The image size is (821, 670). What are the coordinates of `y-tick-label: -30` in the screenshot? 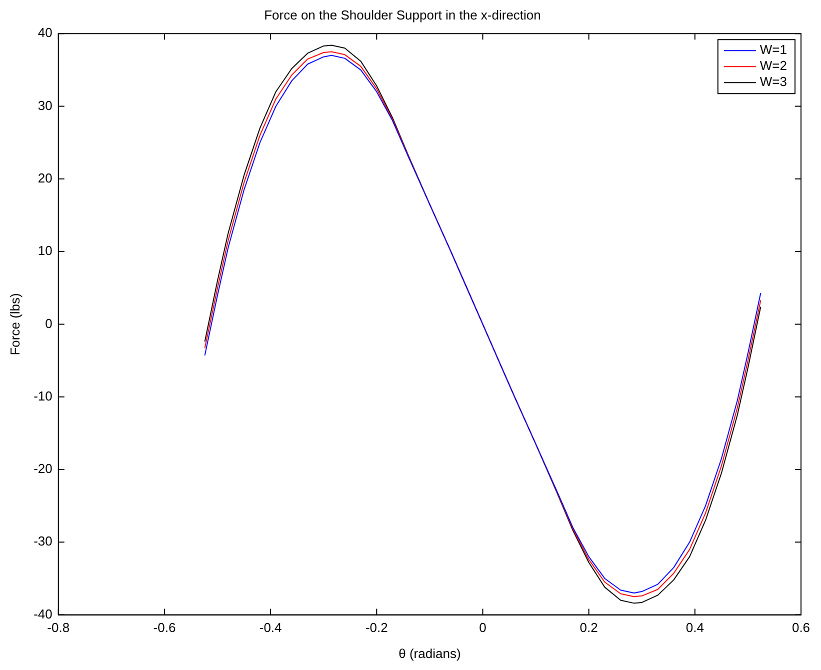 It's located at (43, 541).